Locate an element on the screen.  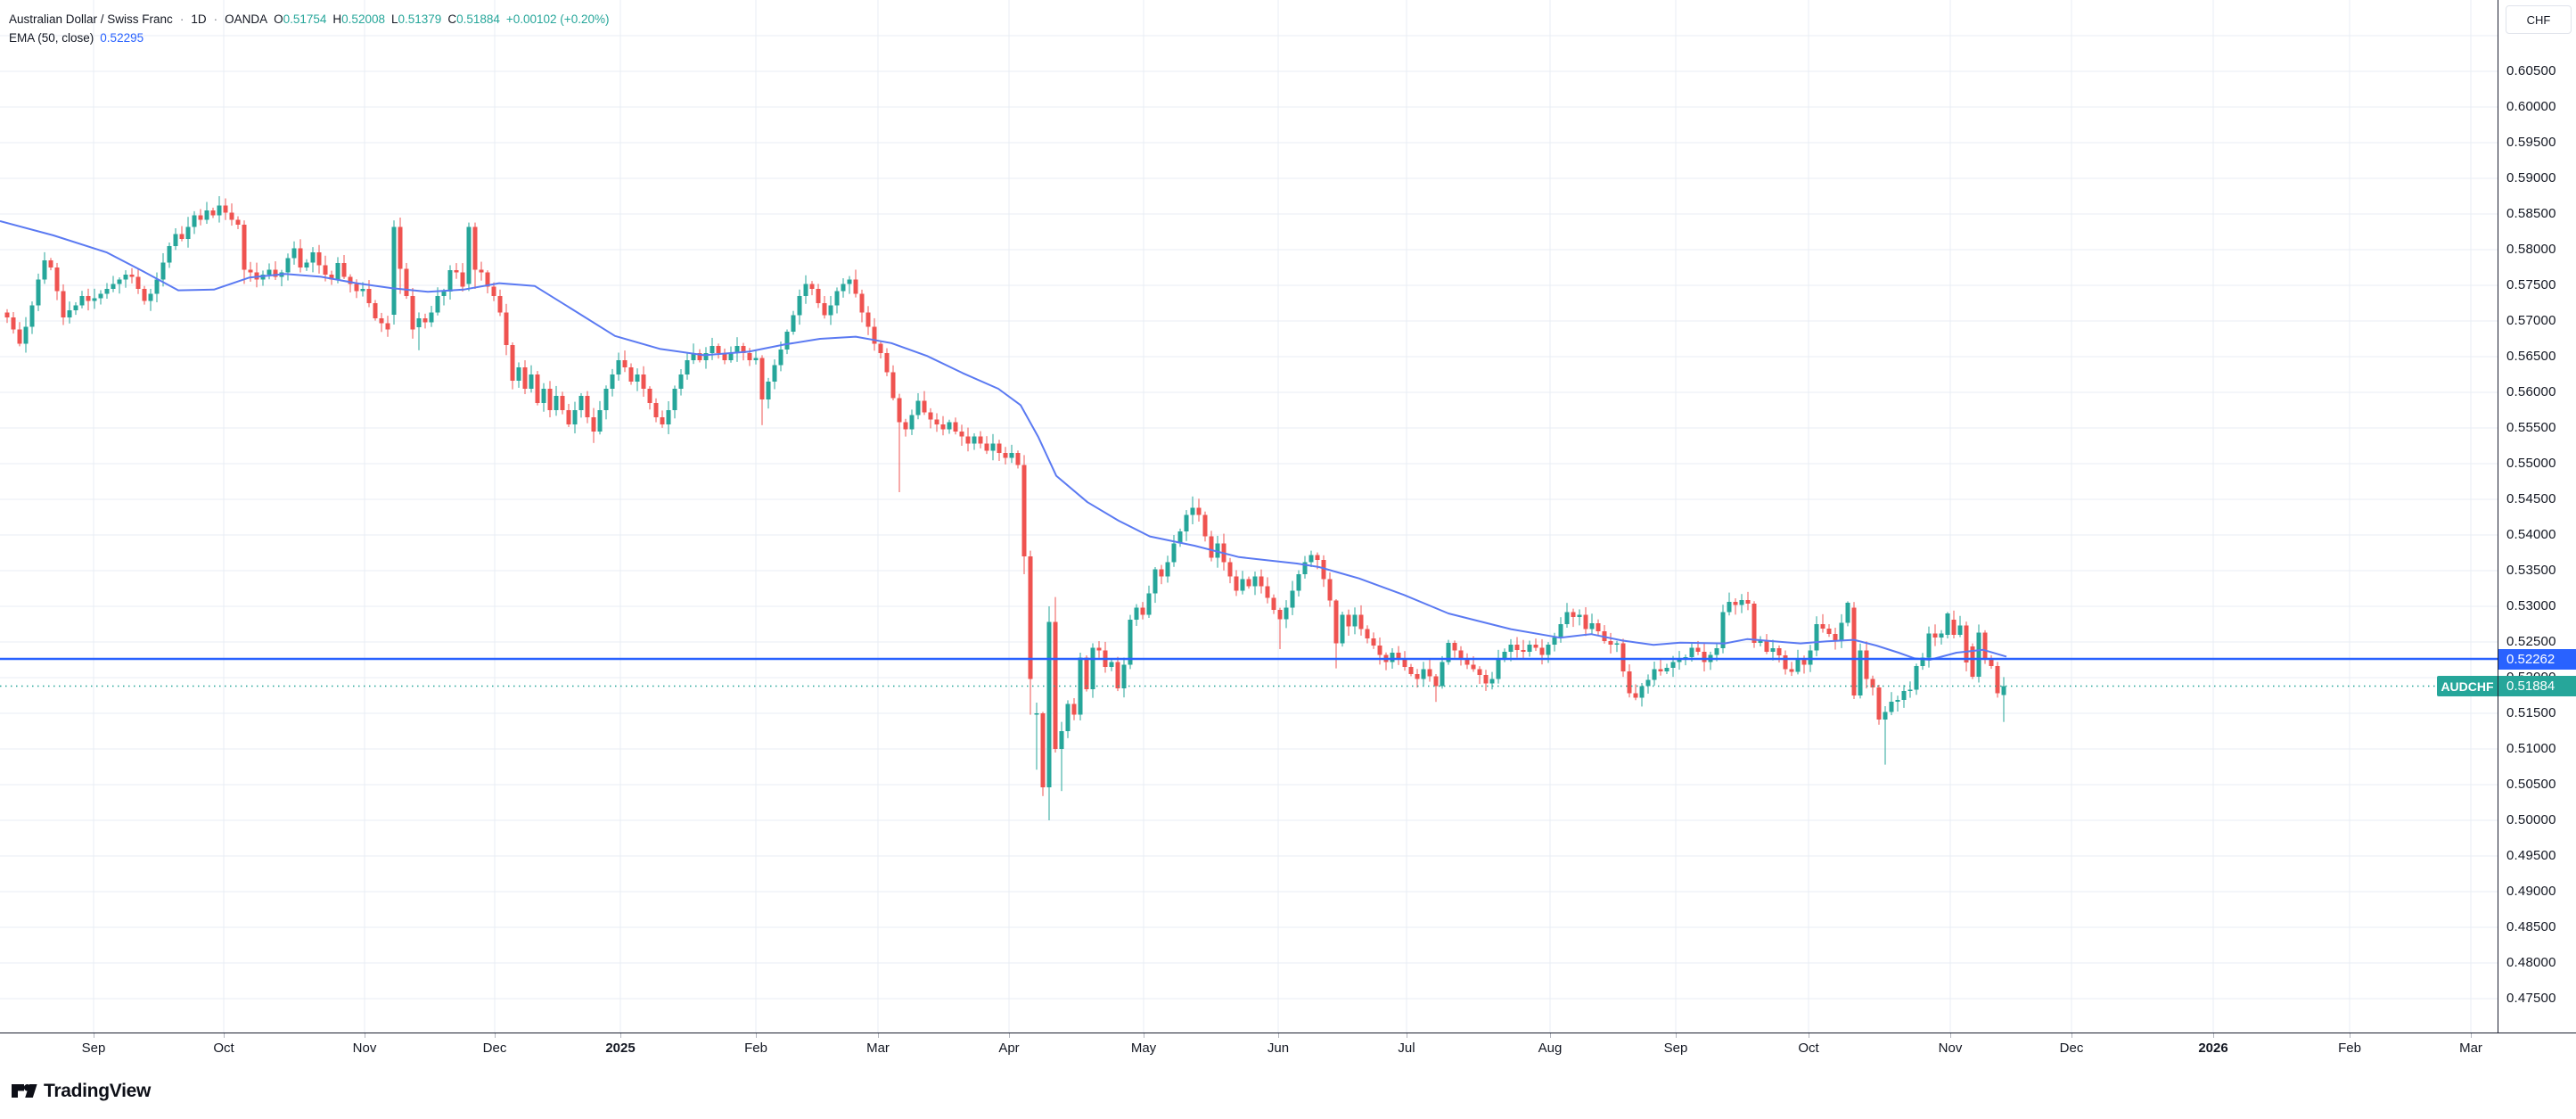
indicator-name: EMA (50, close) is located at coordinates (51, 38).